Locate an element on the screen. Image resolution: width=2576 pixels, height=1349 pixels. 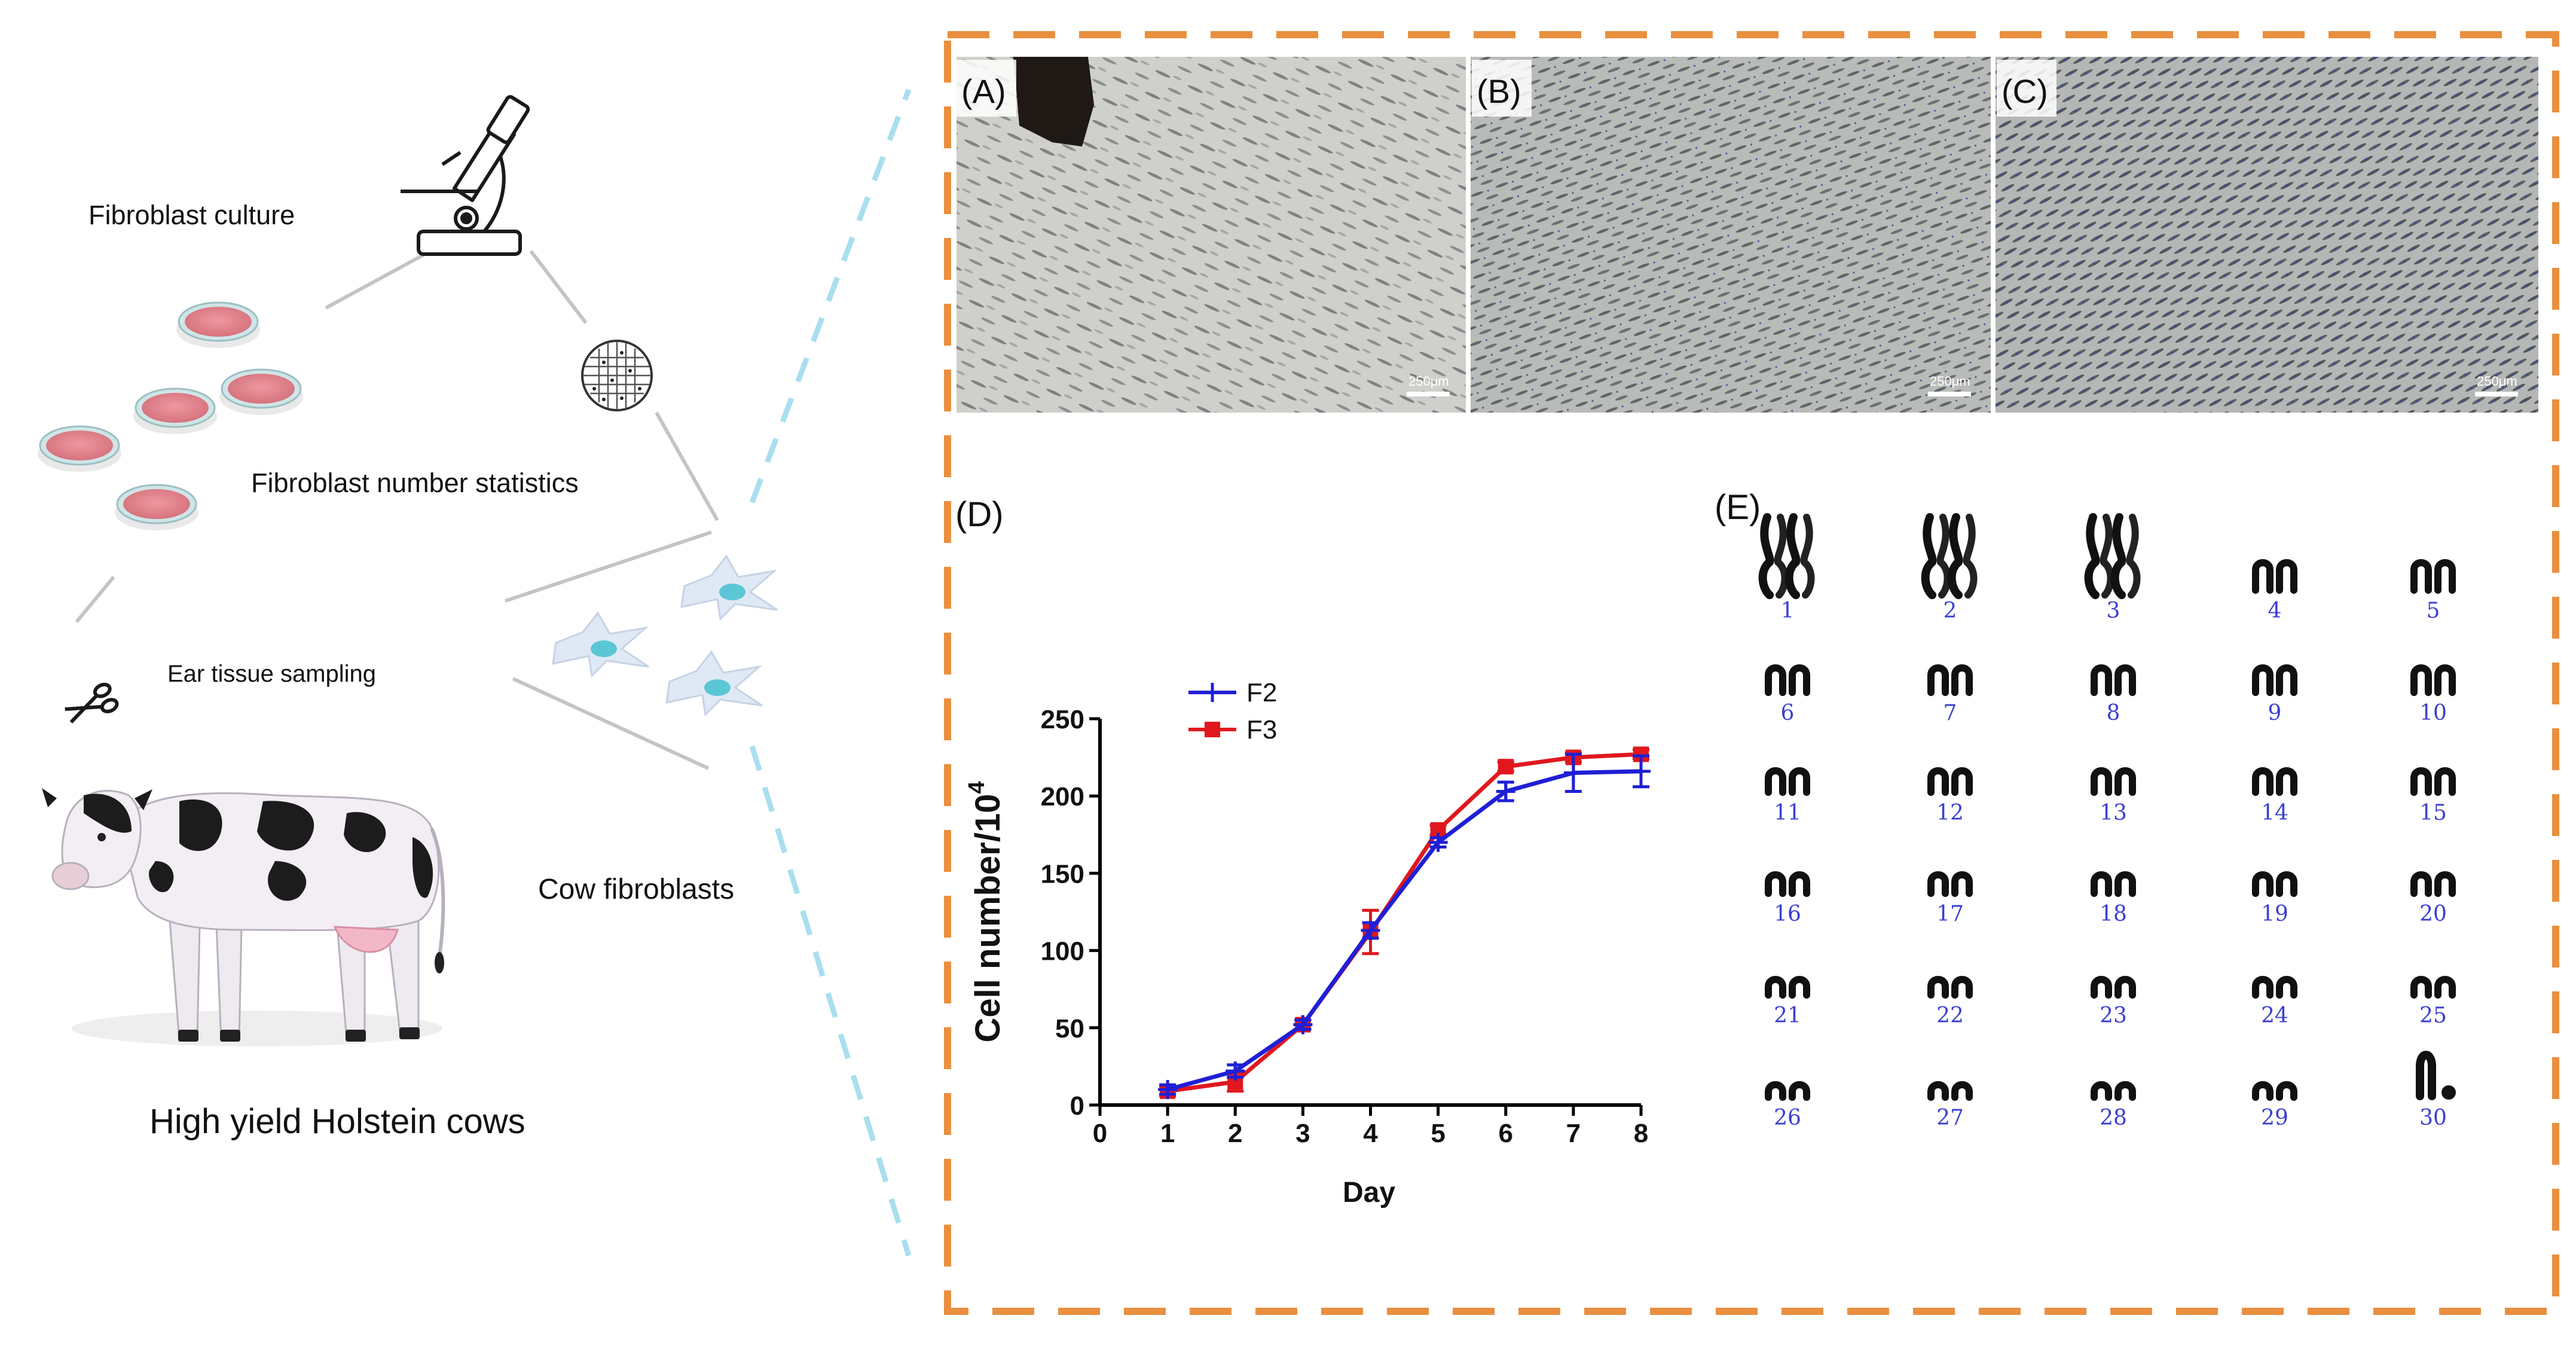
chromosome-pair-20: 20 is located at coordinates (2433, 899).